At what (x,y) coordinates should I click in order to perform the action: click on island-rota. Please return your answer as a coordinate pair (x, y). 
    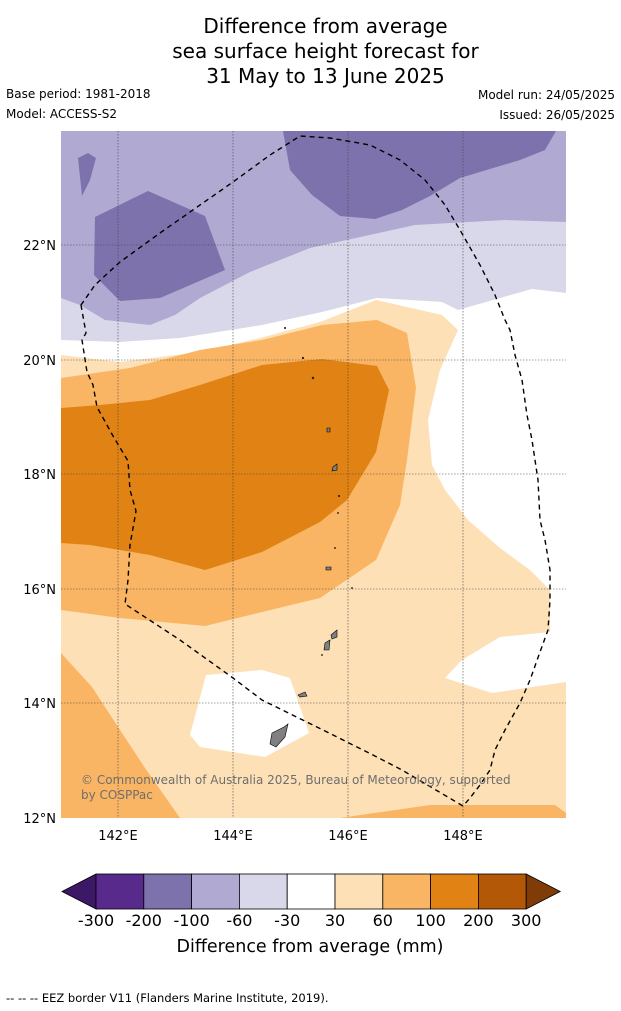
    Looking at the image, I should click on (302, 694).